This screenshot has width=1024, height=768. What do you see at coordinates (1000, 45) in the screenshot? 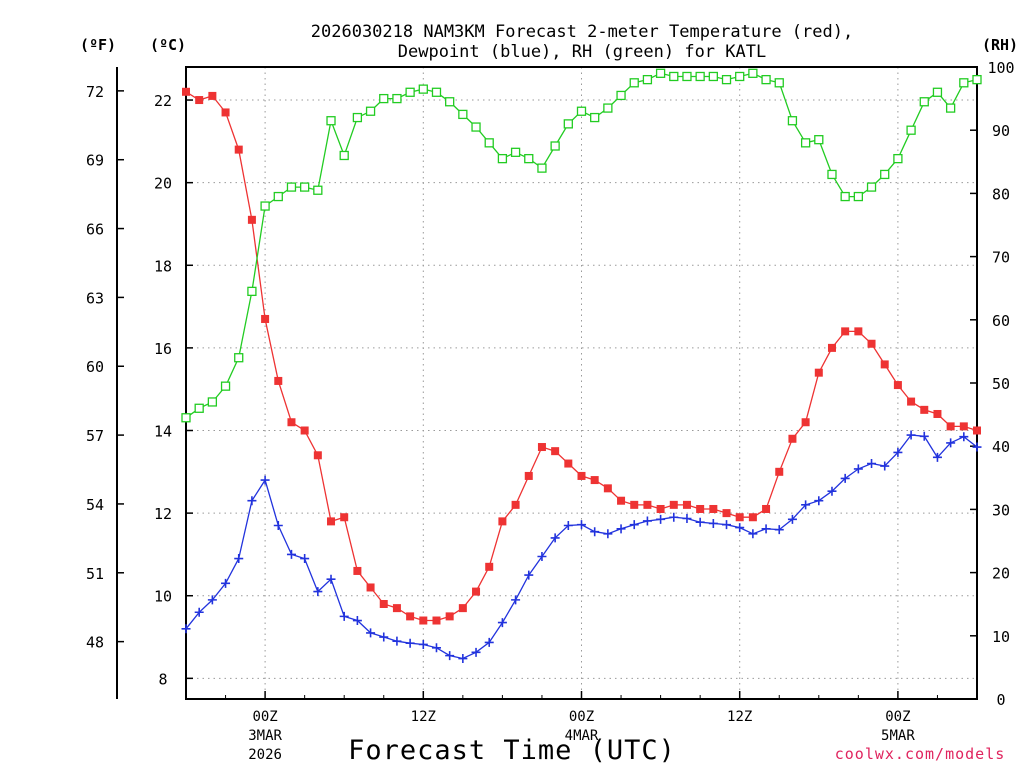
I see `rh-unit-label: (RH)` at bounding box center [1000, 45].